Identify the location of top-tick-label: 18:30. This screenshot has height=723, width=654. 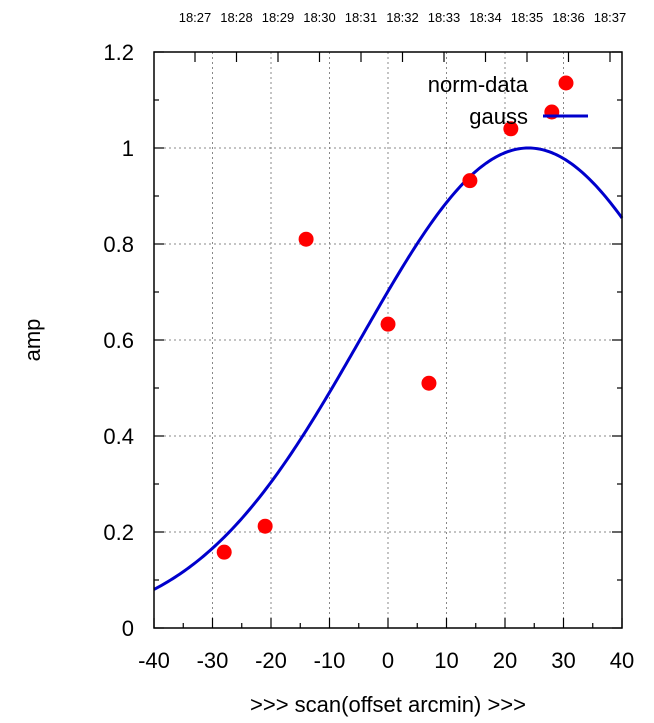
(319, 17).